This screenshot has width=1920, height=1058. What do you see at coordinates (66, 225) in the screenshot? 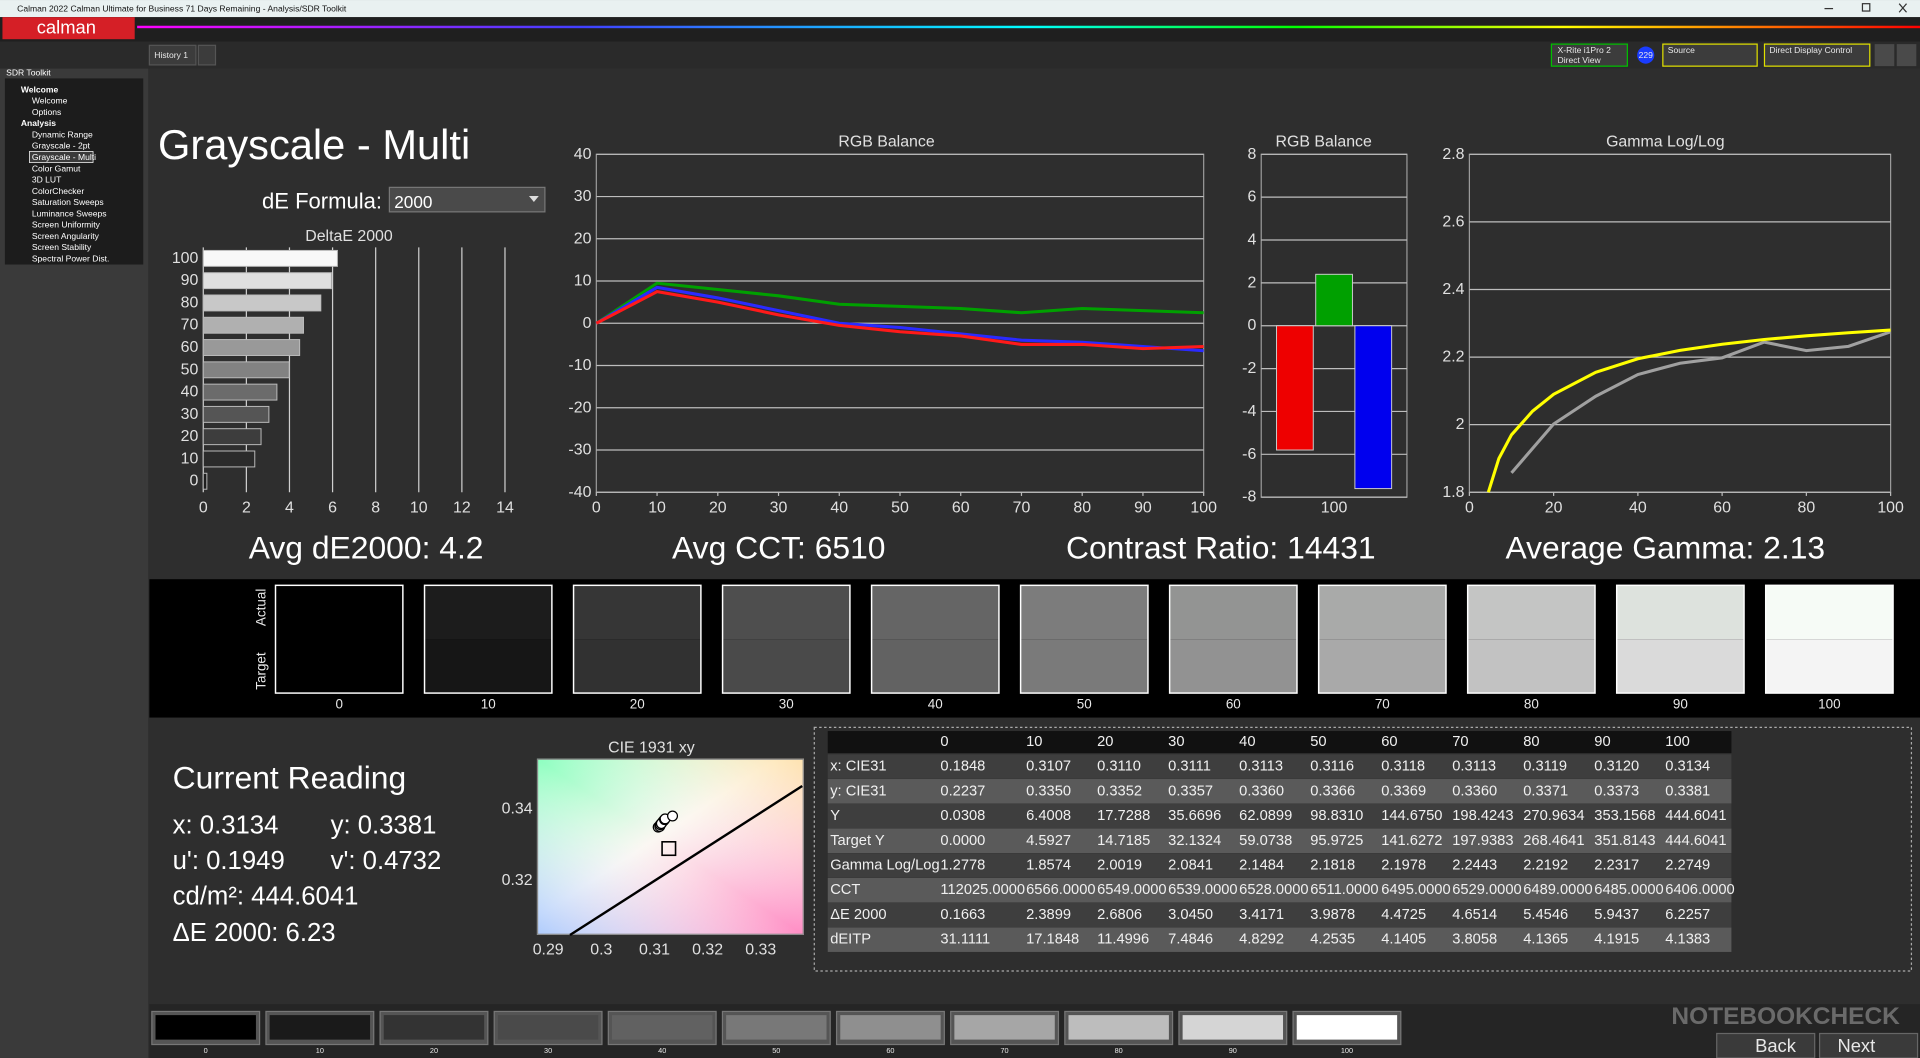
I see `tree-item: Screen Uniformity` at bounding box center [66, 225].